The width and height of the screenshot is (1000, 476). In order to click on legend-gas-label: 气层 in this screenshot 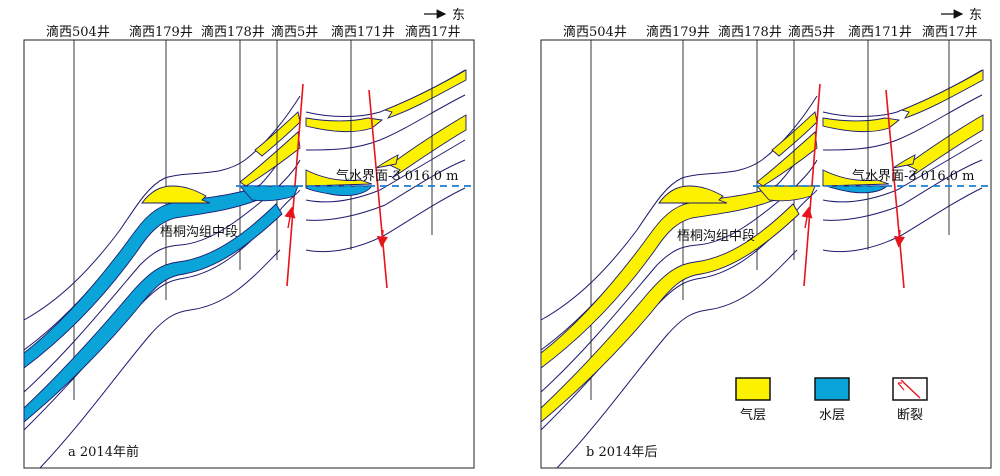, I will do `click(753, 415)`.